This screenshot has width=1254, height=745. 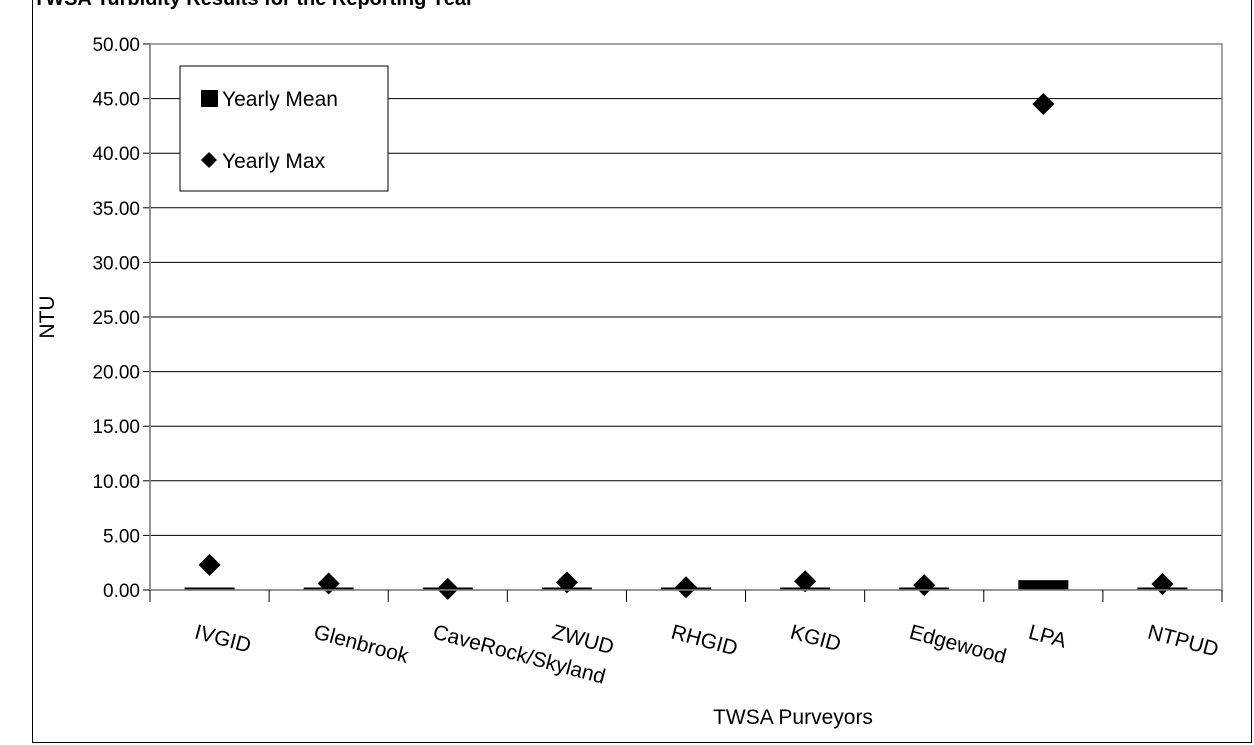 I want to click on legend-label-yearly-max: Yearly Max, so click(x=274, y=161).